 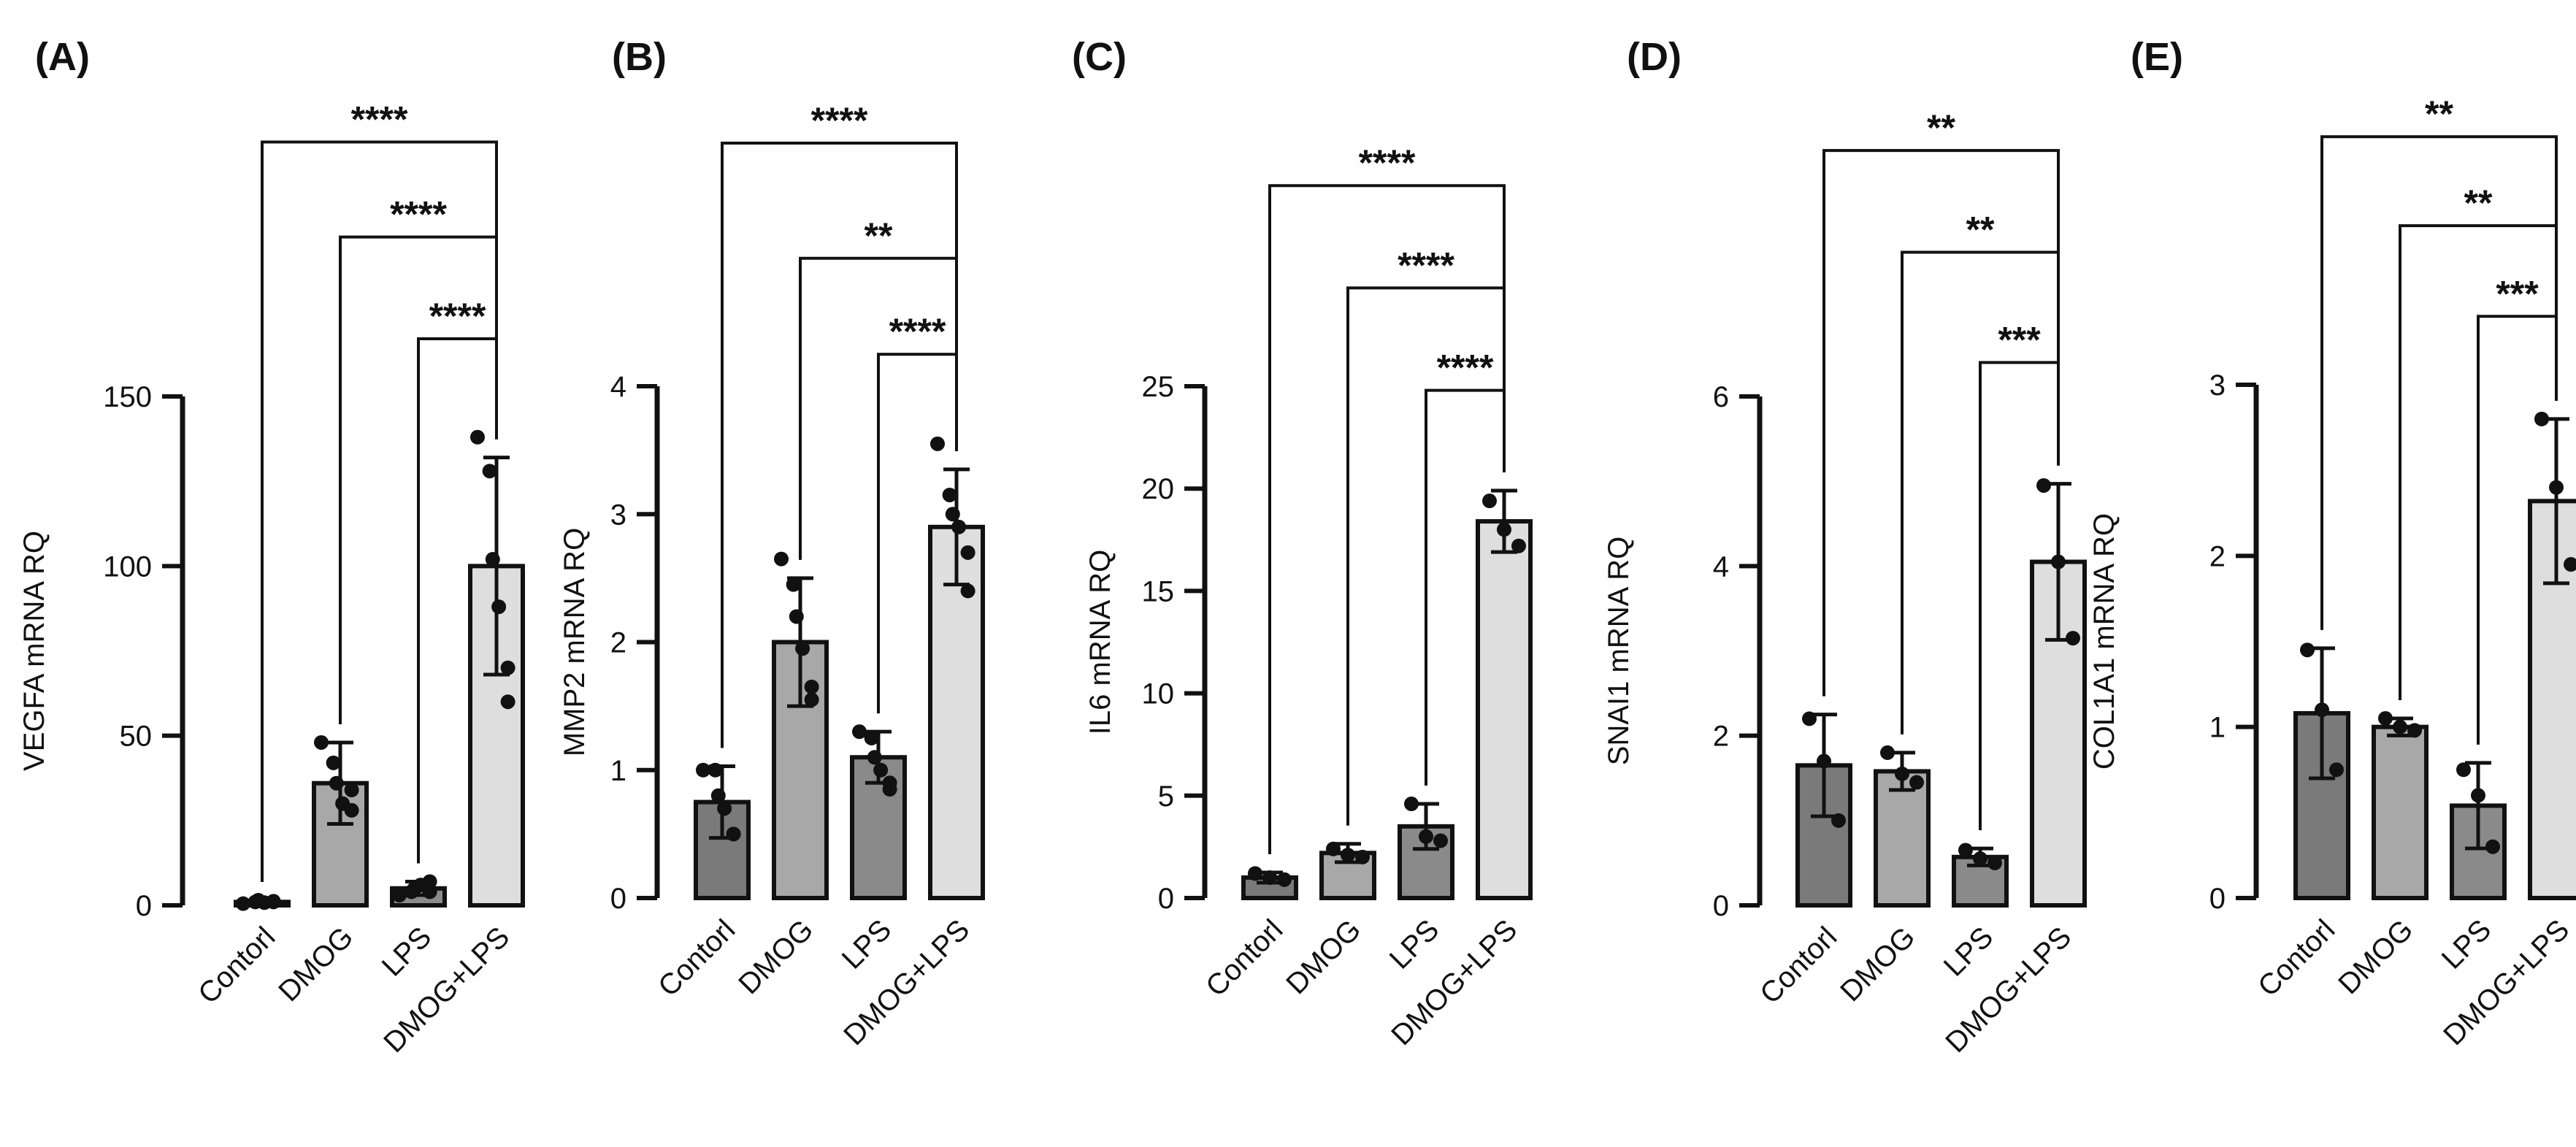 What do you see at coordinates (2217, 385) in the screenshot?
I see `y-tick-label: 3` at bounding box center [2217, 385].